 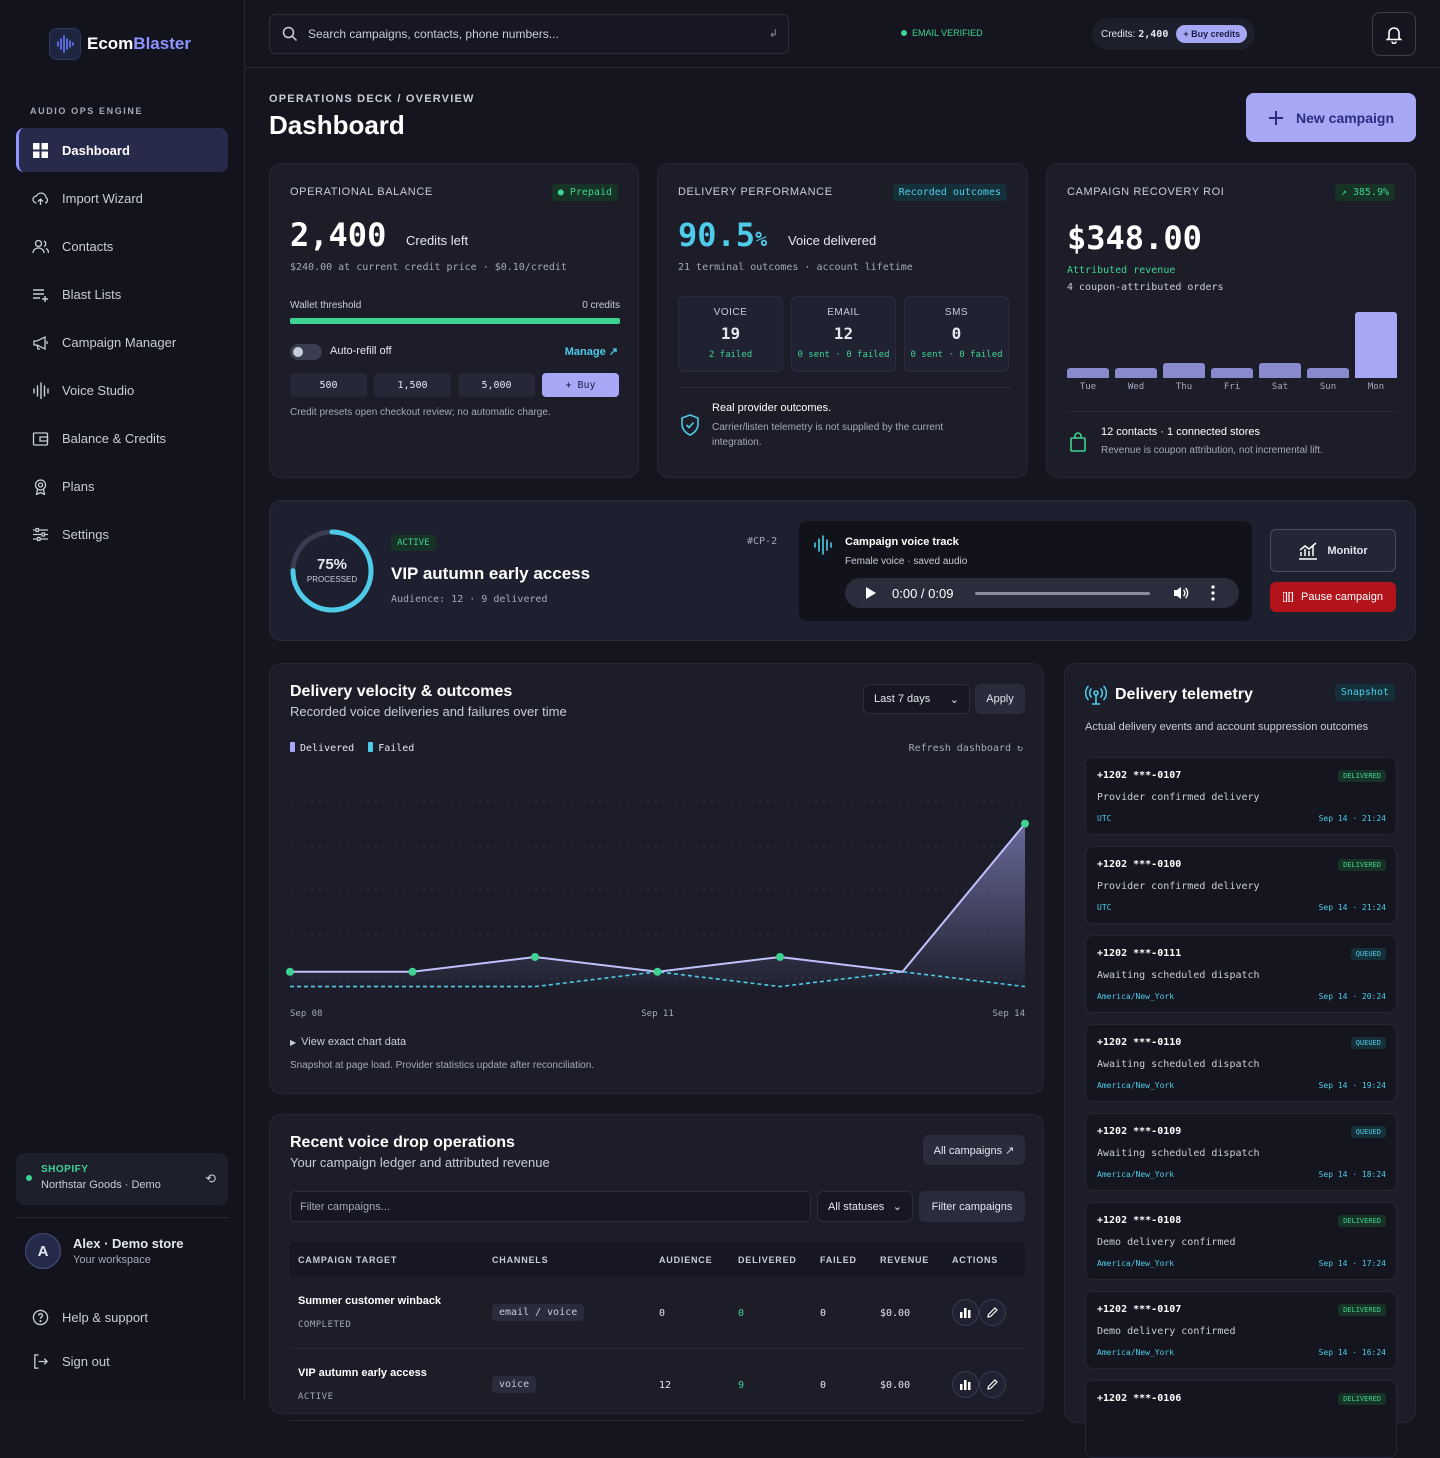 I want to click on pencil-icon, so click(x=992, y=1312).